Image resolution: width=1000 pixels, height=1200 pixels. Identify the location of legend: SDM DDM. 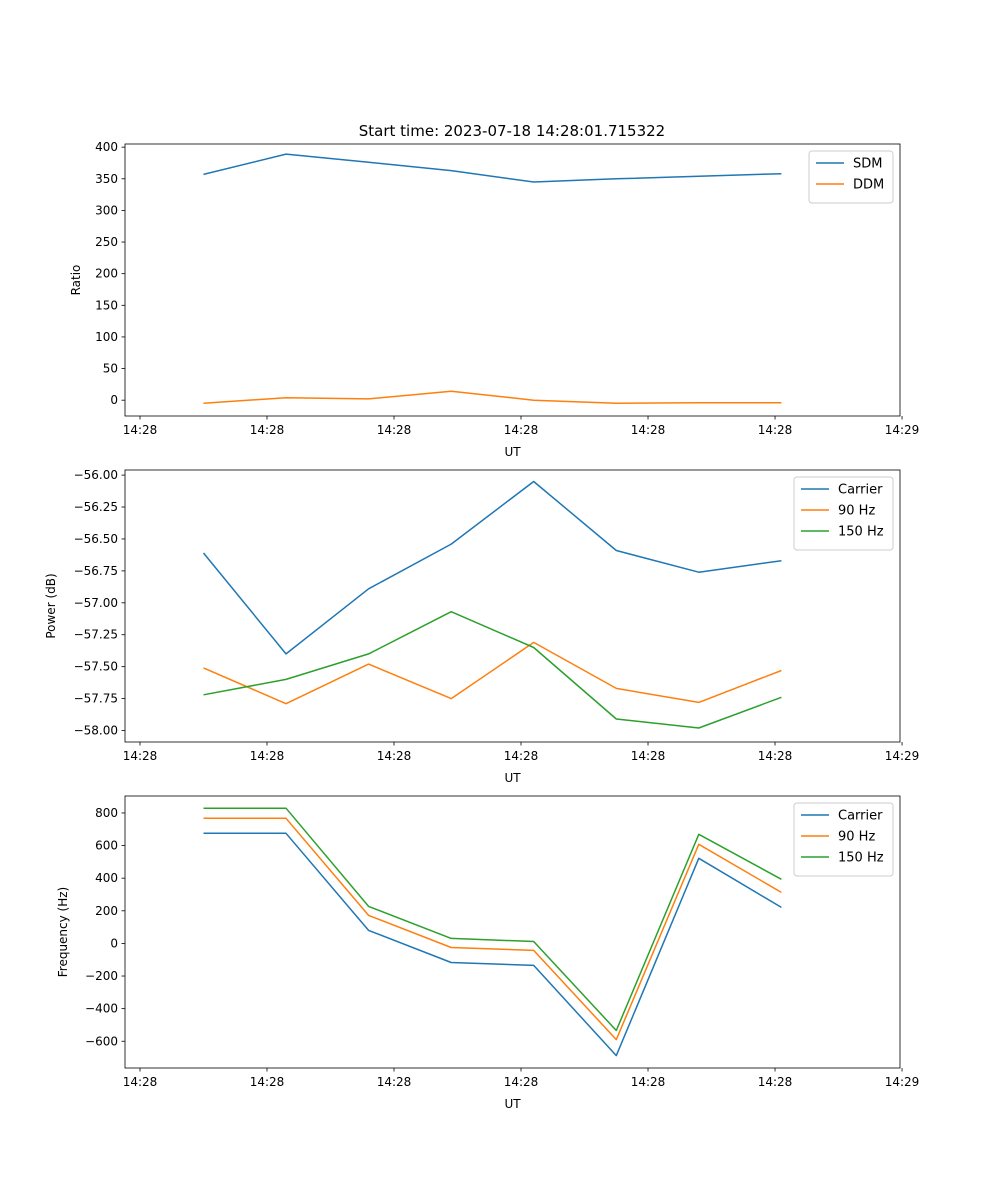
(851, 177).